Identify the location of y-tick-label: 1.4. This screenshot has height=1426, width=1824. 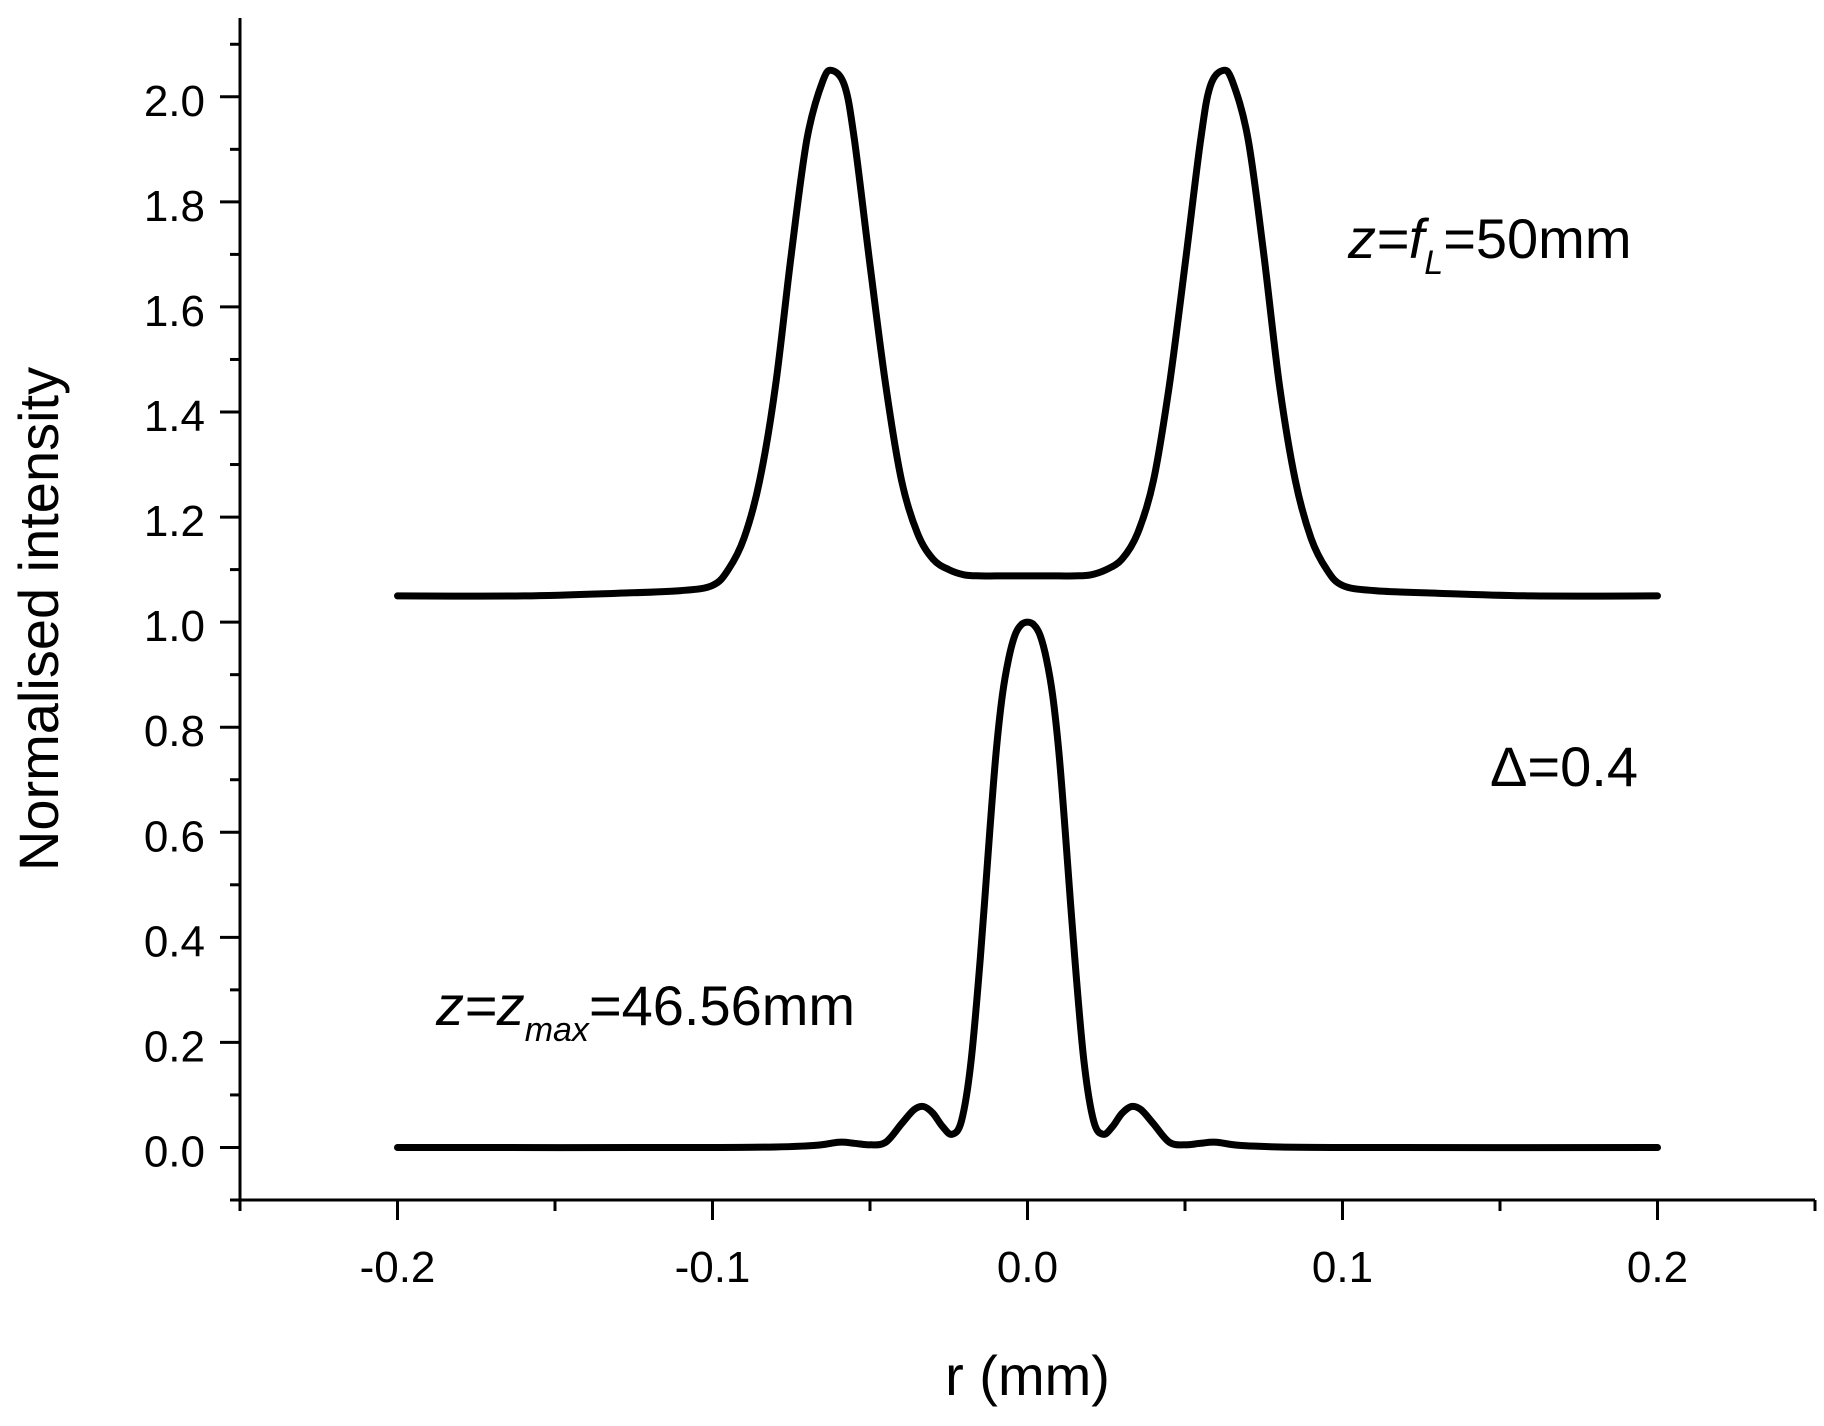
(174, 416).